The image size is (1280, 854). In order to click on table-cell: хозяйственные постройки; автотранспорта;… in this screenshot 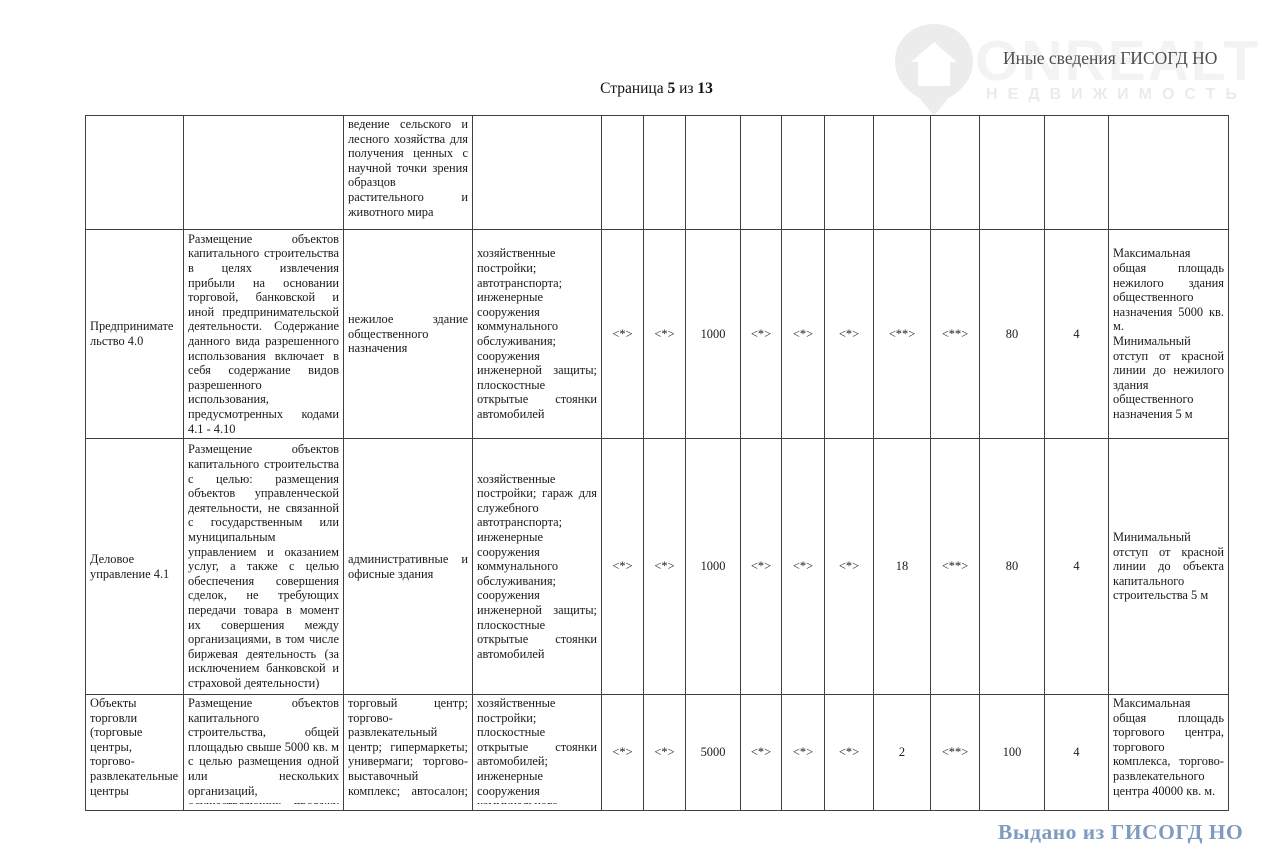, I will do `click(537, 334)`.